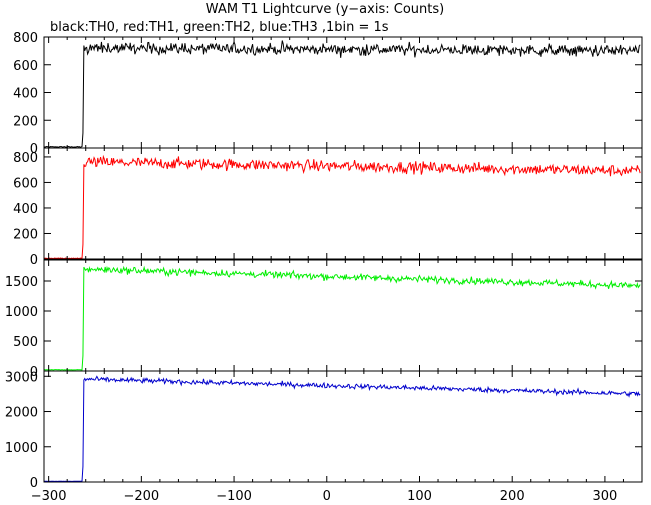 The width and height of the screenshot is (651, 505). I want to click on y-tick-label: 1500, so click(21, 282).